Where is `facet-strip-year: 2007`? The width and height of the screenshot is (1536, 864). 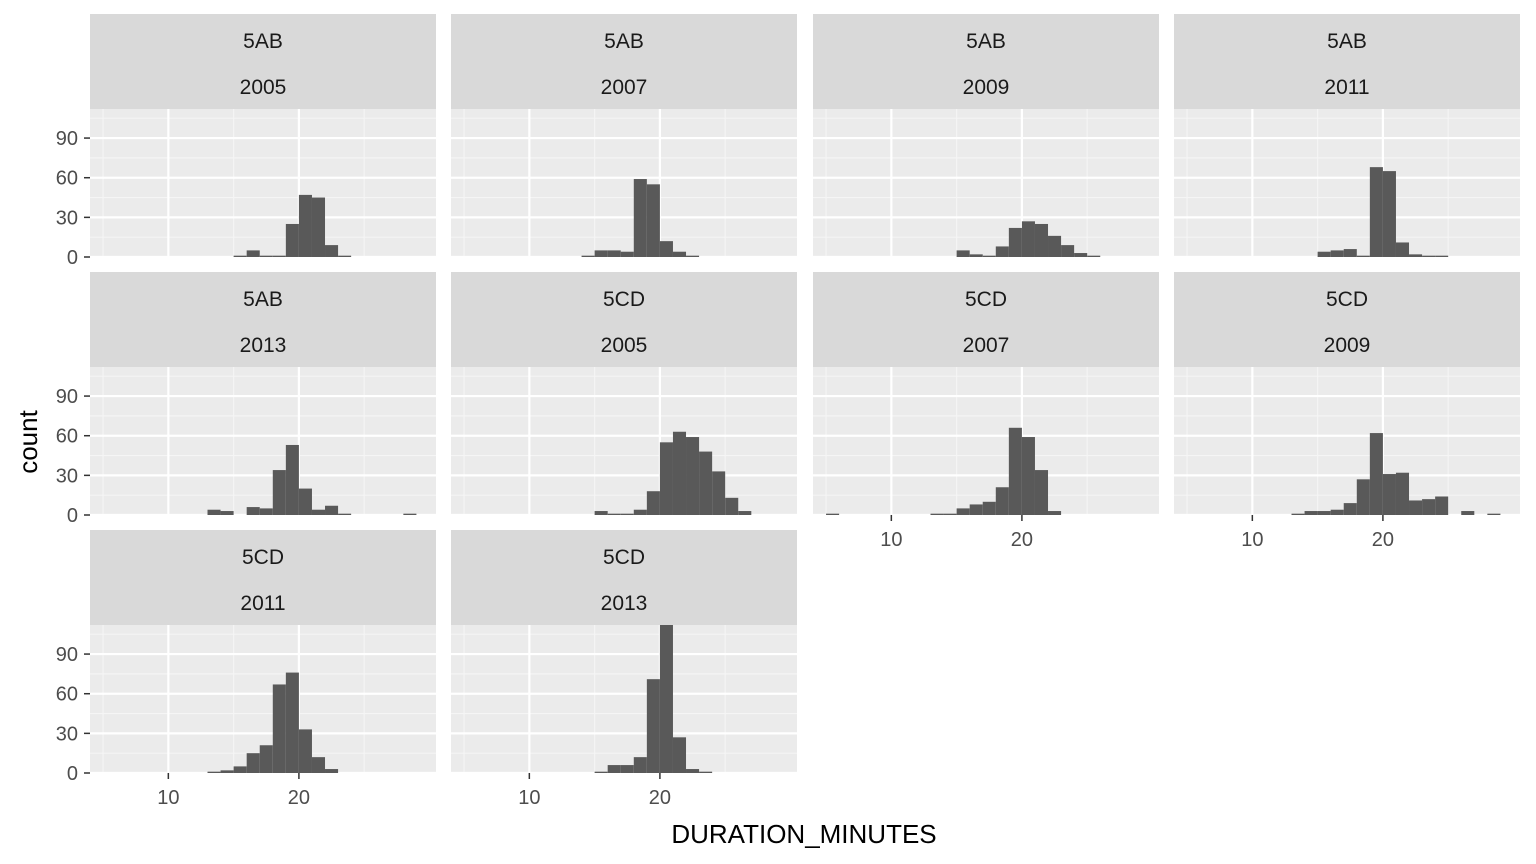 facet-strip-year: 2007 is located at coordinates (624, 87).